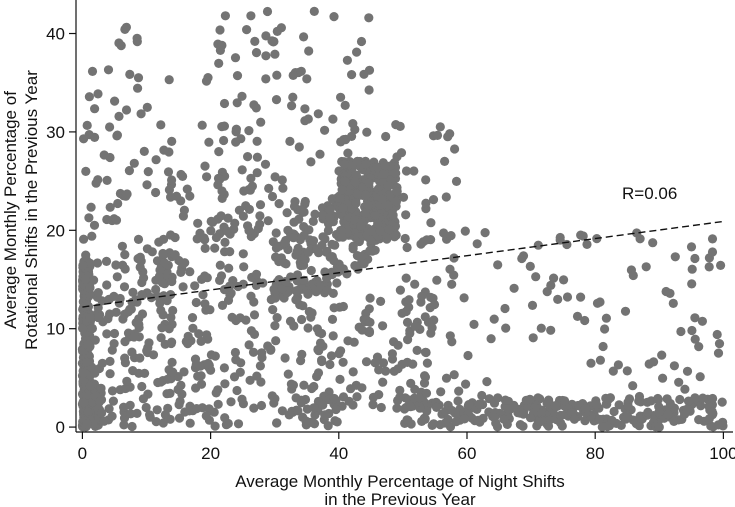 The height and width of the screenshot is (507, 735). I want to click on x-tick-label: 60, so click(467, 453).